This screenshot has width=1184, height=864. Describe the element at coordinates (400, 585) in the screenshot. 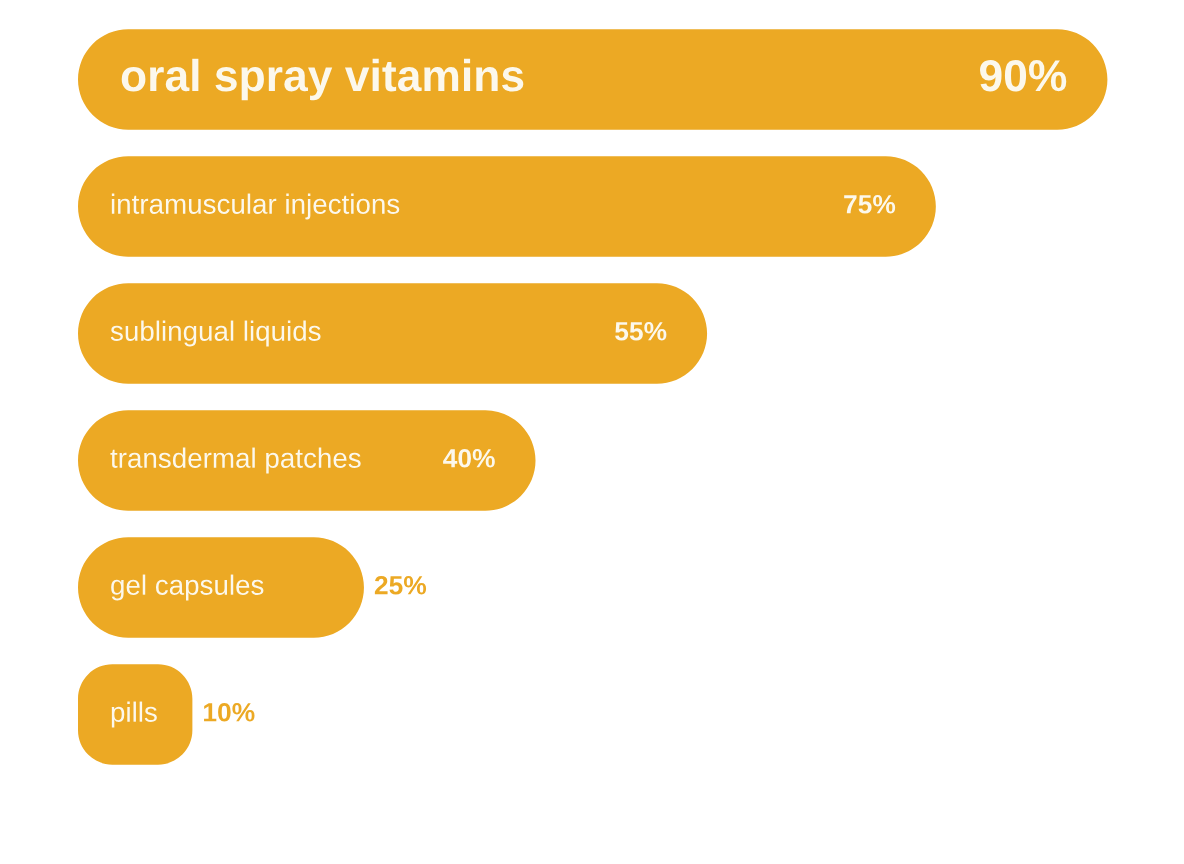

I see `data-label: 25%` at that location.